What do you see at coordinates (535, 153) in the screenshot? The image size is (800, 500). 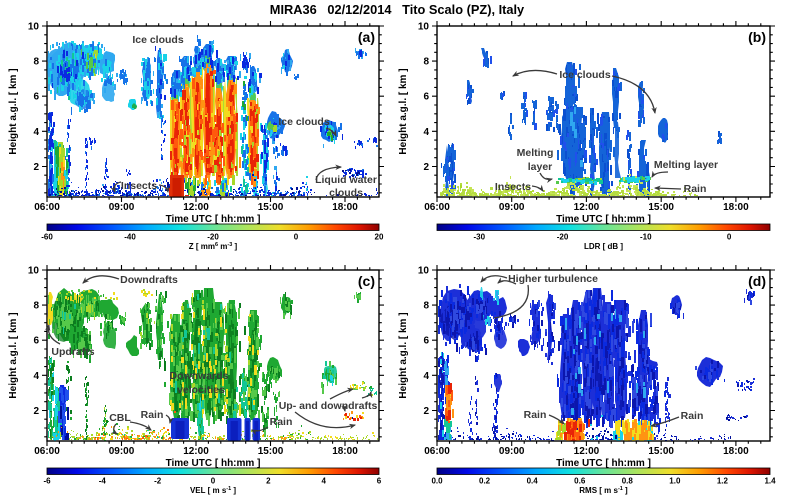 I see `svg-text: Melting` at bounding box center [535, 153].